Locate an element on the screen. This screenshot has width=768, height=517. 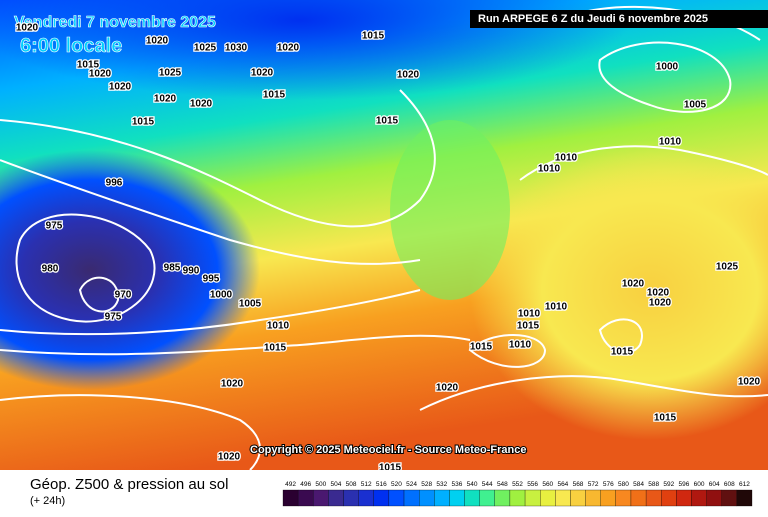
colorbar-label: 512 is located at coordinates (366, 484).